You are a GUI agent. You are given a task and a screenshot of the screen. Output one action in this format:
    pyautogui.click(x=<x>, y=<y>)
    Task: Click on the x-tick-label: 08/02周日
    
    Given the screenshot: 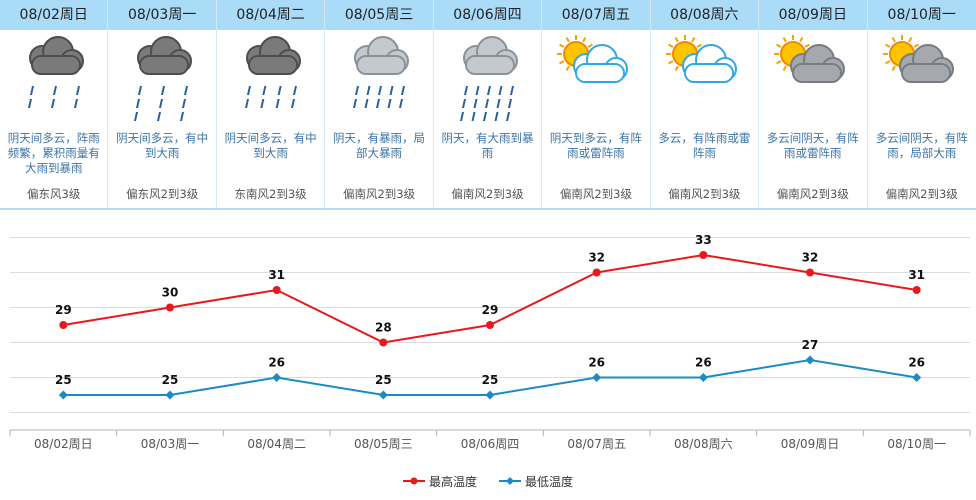 What is the action you would take?
    pyautogui.click(x=63, y=444)
    